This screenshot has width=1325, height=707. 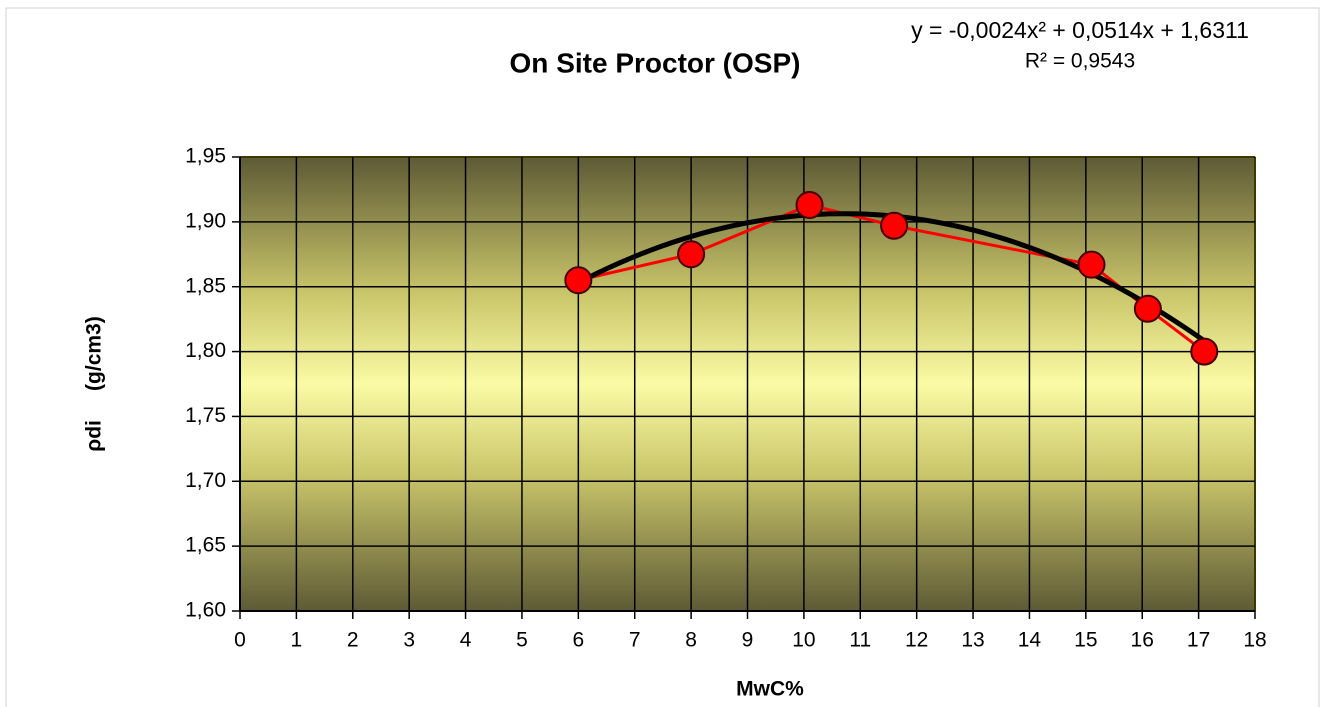 What do you see at coordinates (578, 640) in the screenshot?
I see `x-tick-label: 6` at bounding box center [578, 640].